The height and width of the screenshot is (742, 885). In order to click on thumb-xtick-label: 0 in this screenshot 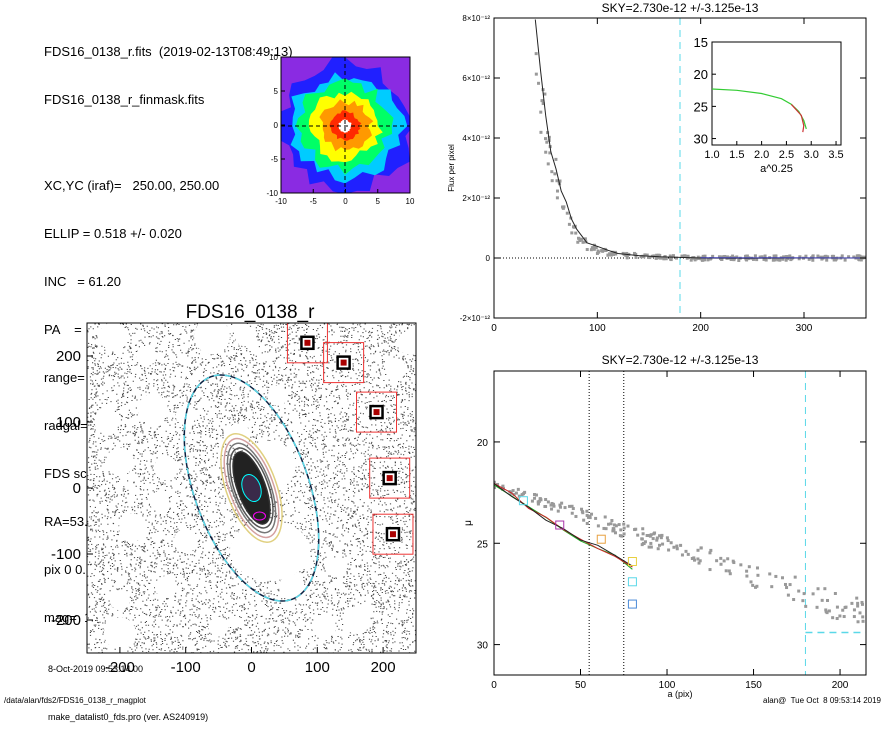, I will do `click(345, 201)`.